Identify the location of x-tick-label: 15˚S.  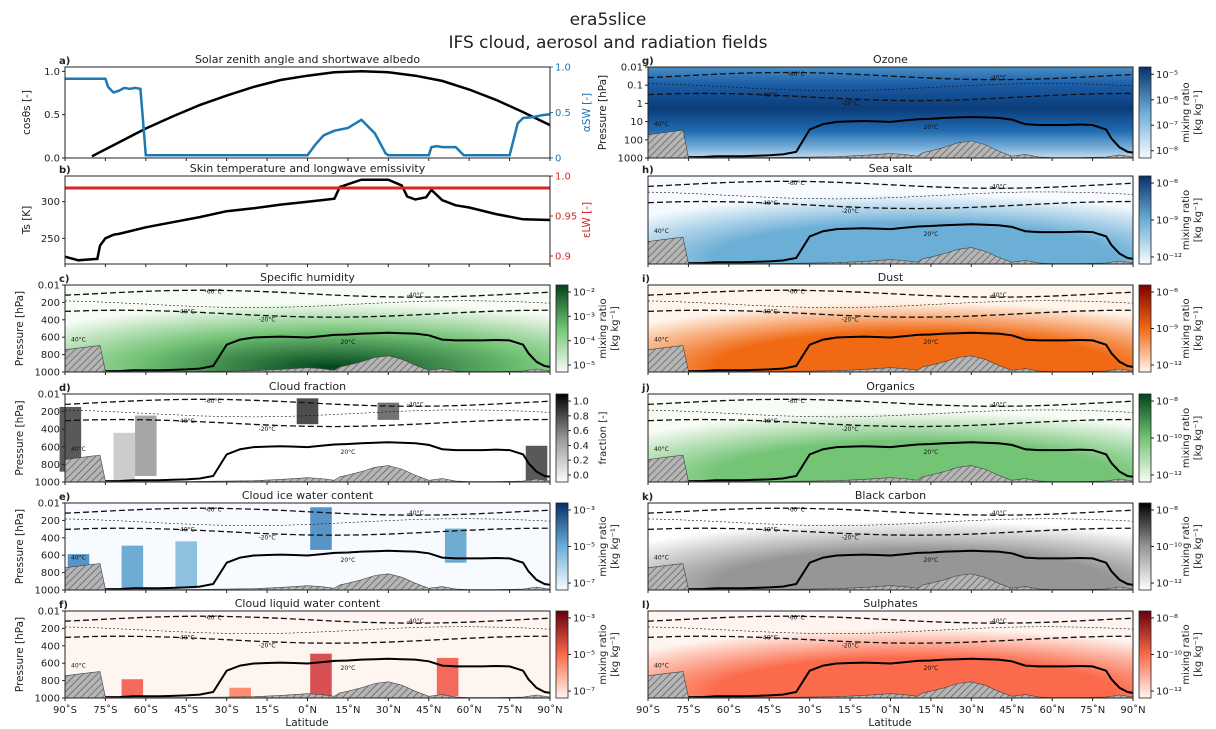
(267, 710).